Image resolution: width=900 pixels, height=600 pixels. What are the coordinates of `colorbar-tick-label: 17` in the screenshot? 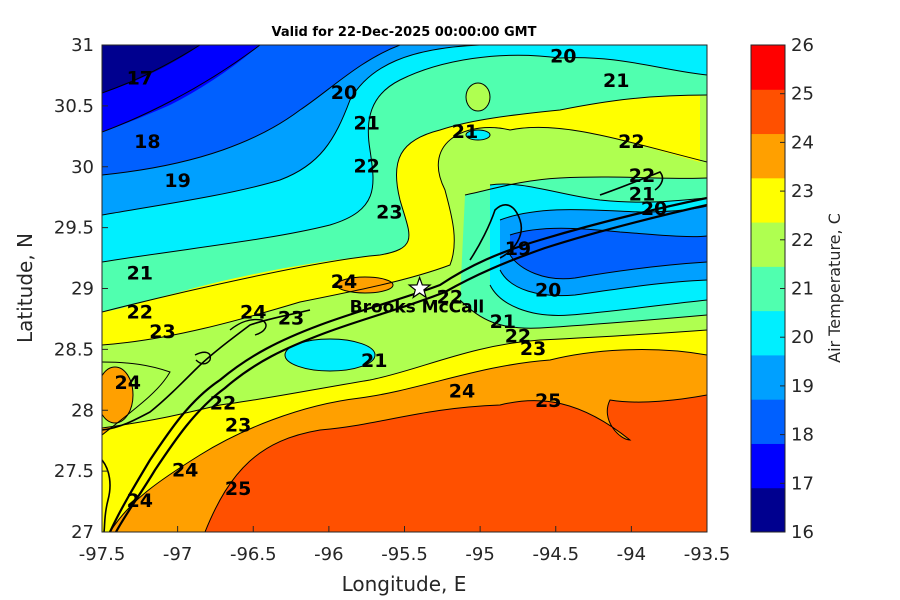 It's located at (802, 483).